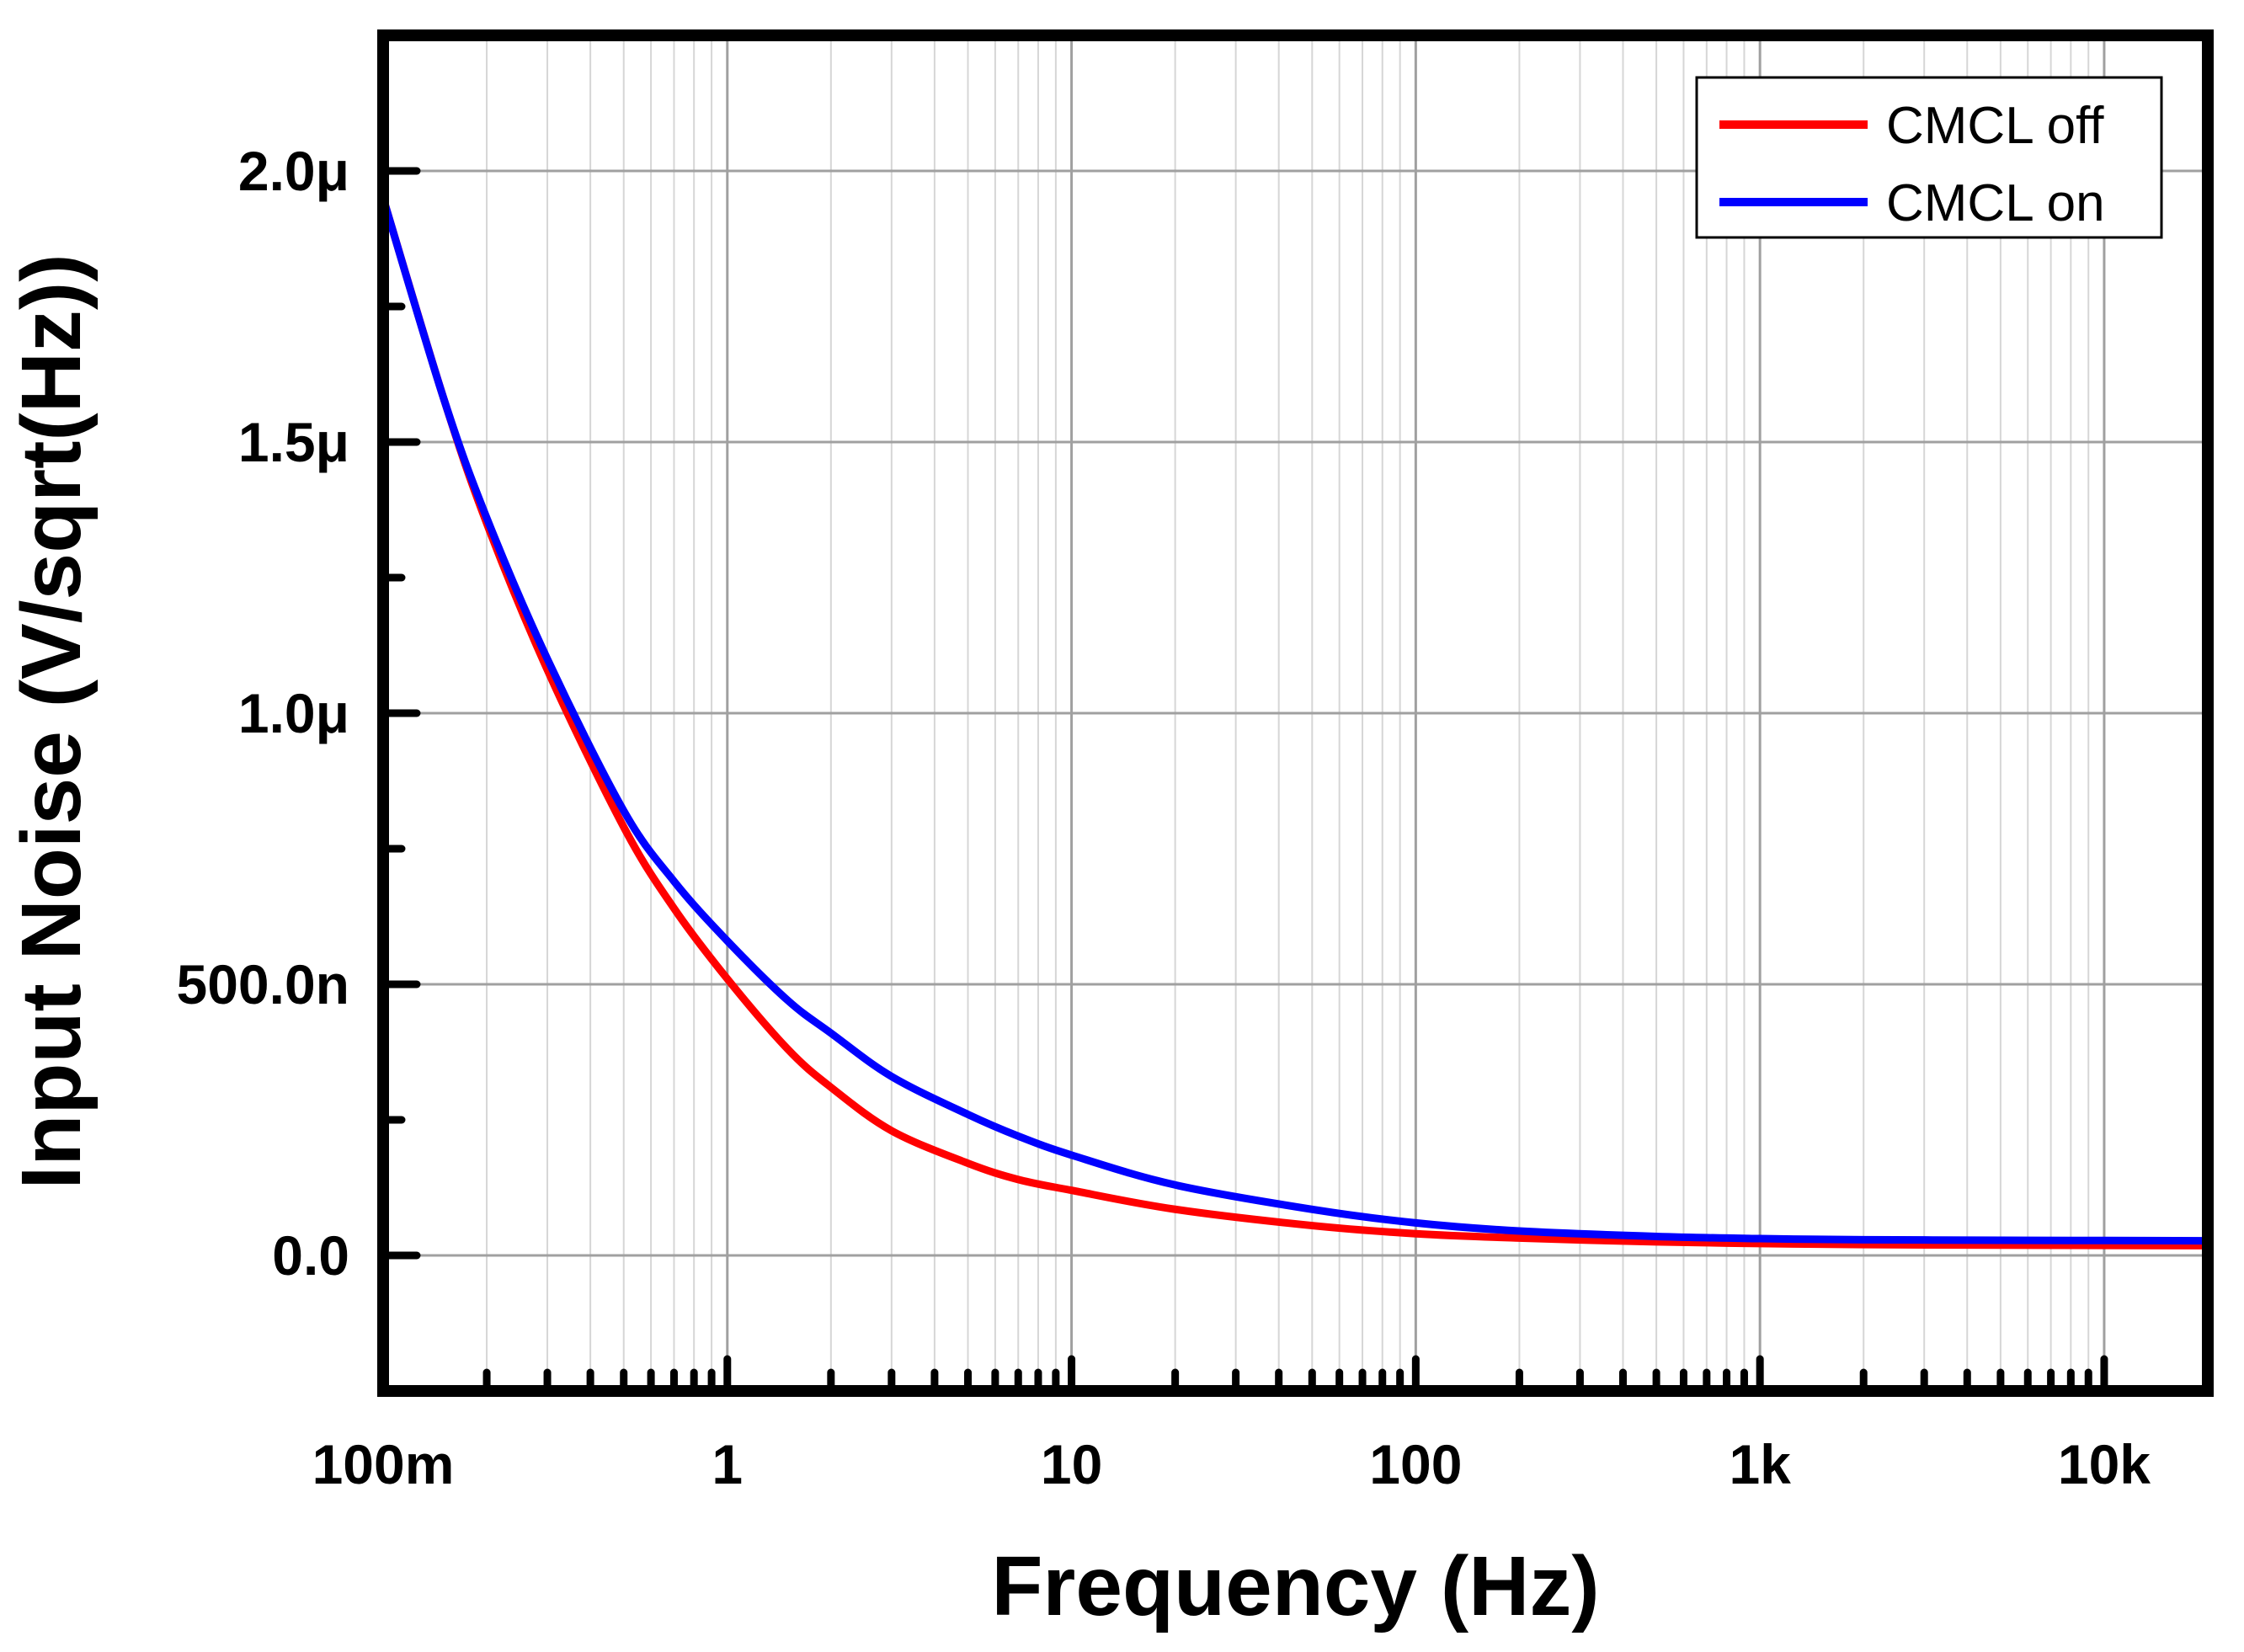  Describe the element at coordinates (383, 1464) in the screenshot. I see `x-tick-label: 100m` at that location.